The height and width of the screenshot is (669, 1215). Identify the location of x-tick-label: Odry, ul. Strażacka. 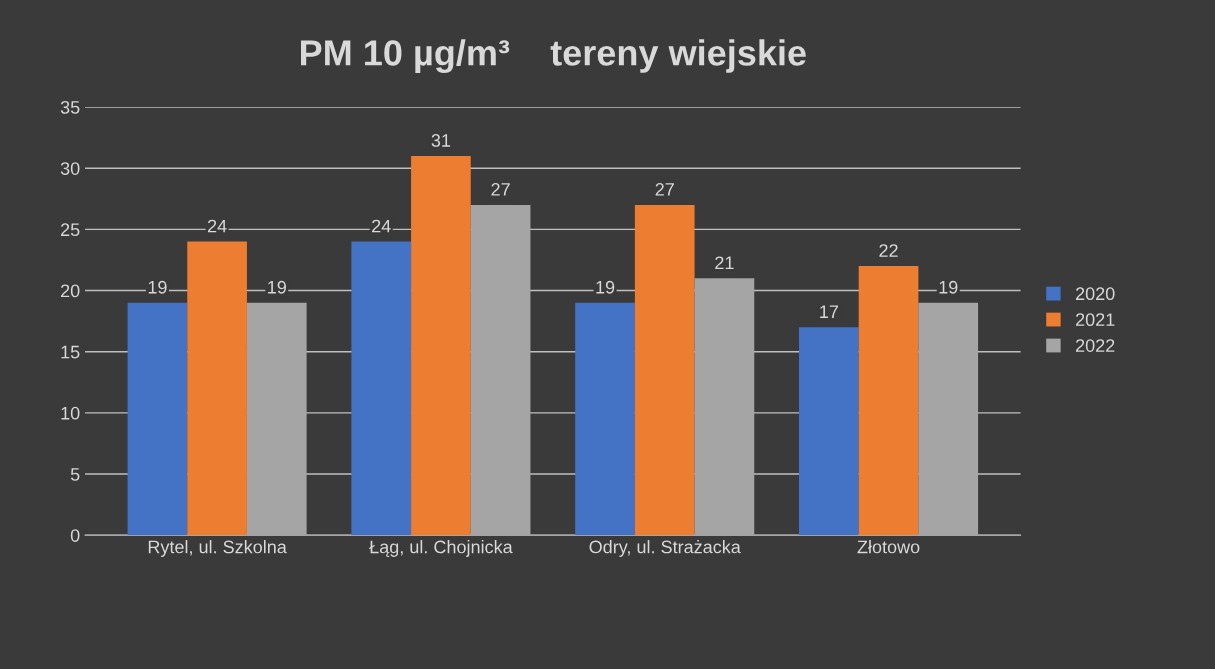
(665, 548).